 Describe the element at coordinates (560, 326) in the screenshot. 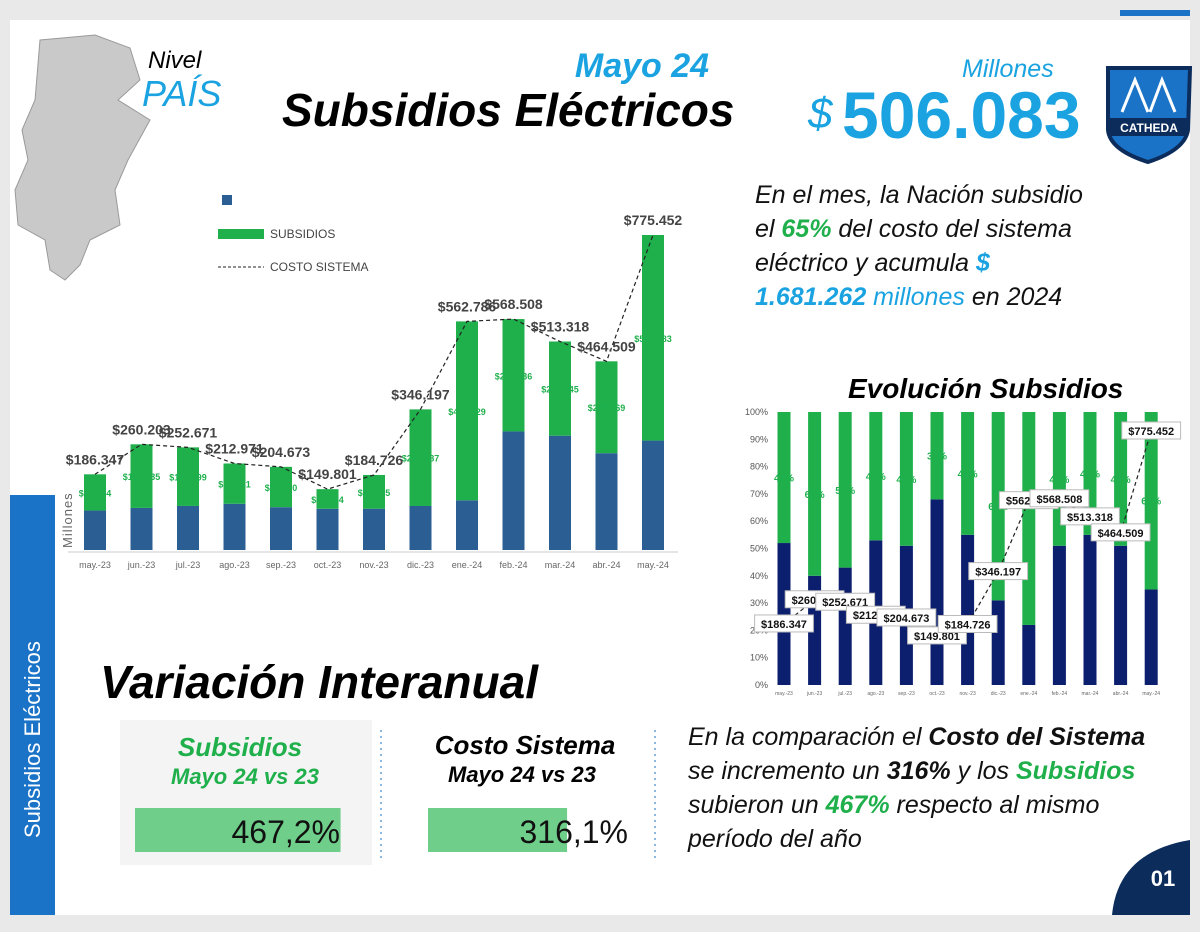

I see `data-label: $513.318` at that location.